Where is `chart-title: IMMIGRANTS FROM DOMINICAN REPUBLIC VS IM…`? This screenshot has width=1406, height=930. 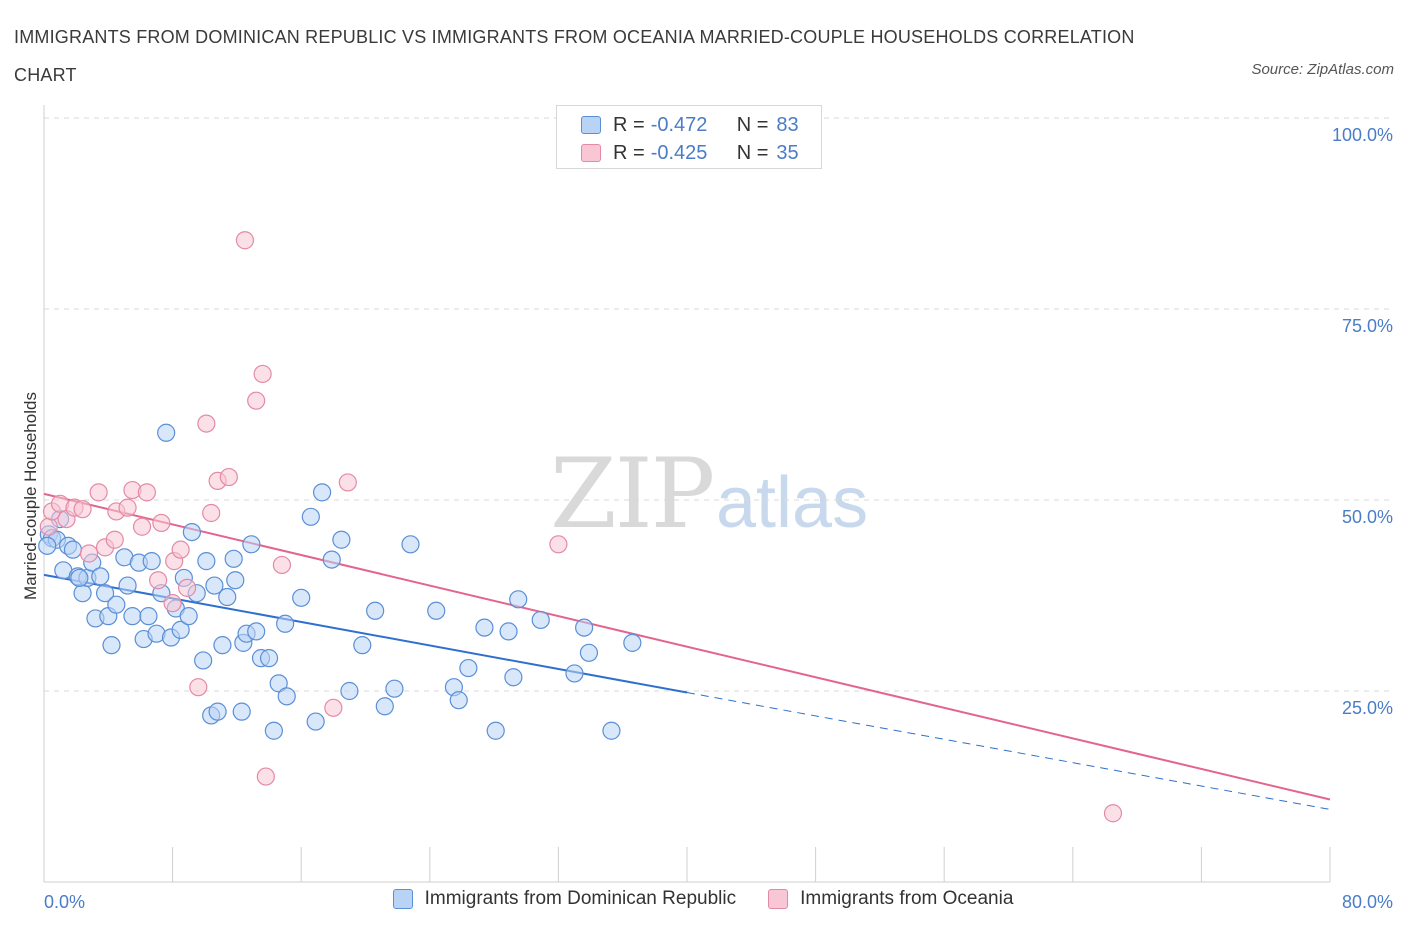 chart-title: IMMIGRANTS FROM DOMINICAN REPUBLIC VS IM… is located at coordinates (574, 56).